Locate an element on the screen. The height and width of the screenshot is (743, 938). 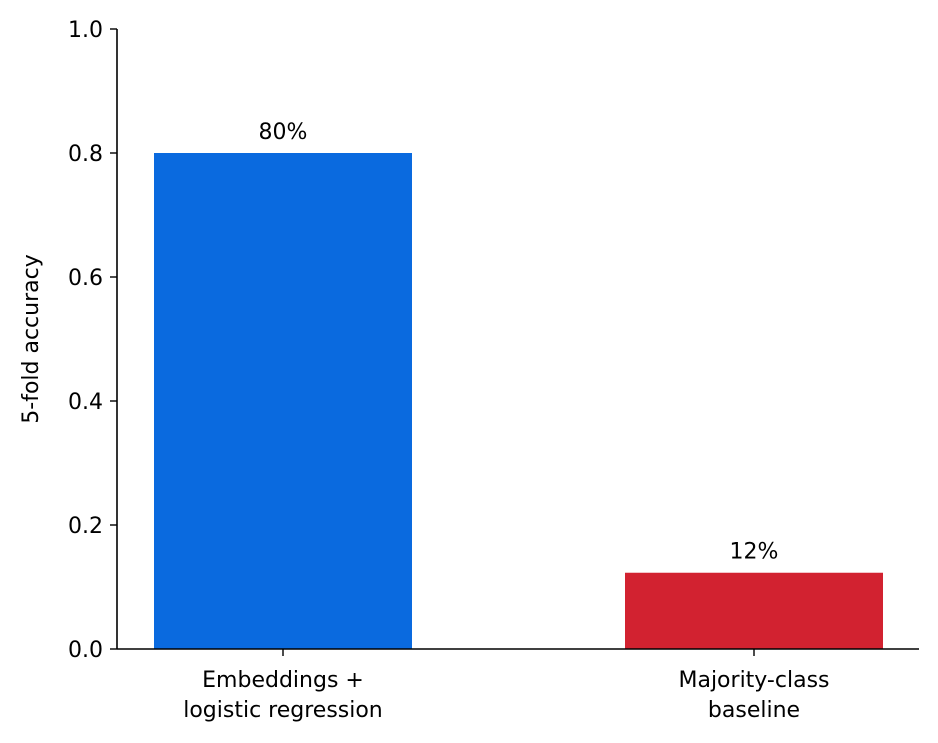
x-tick-label-1: Embeddings + logistic regression is located at coordinates (283, 695).